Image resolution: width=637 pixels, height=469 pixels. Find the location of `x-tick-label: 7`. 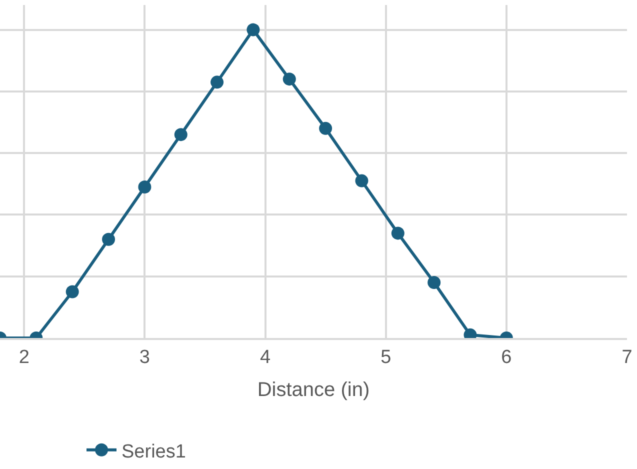

x-tick-label: 7 is located at coordinates (627, 357).